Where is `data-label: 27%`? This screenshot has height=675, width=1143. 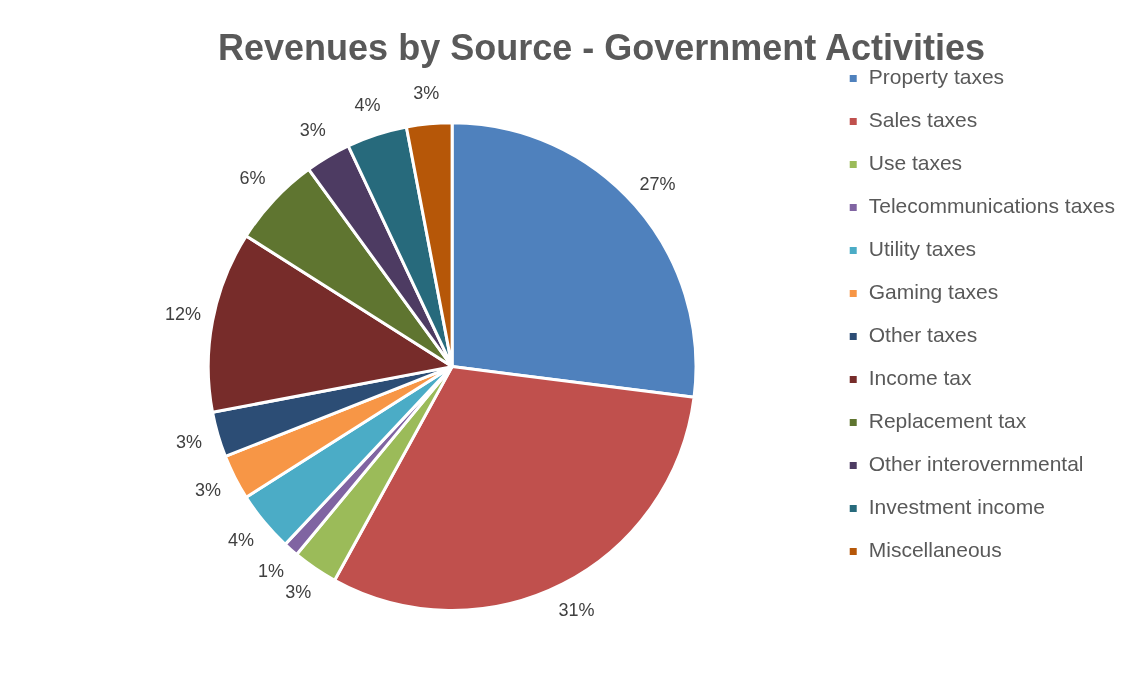 data-label: 27% is located at coordinates (657, 184).